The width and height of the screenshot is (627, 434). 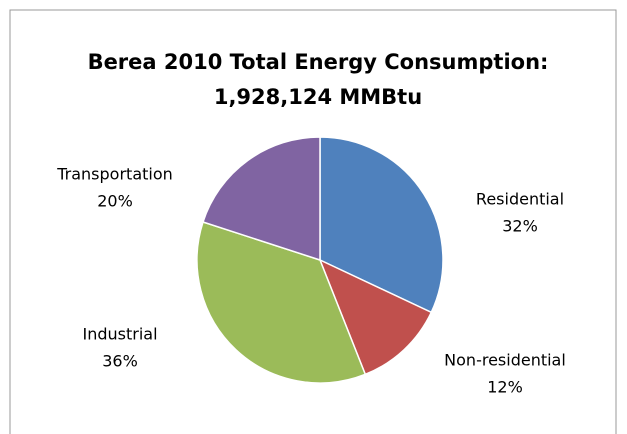 I want to click on slice-value-label: 32%, so click(x=520, y=226).